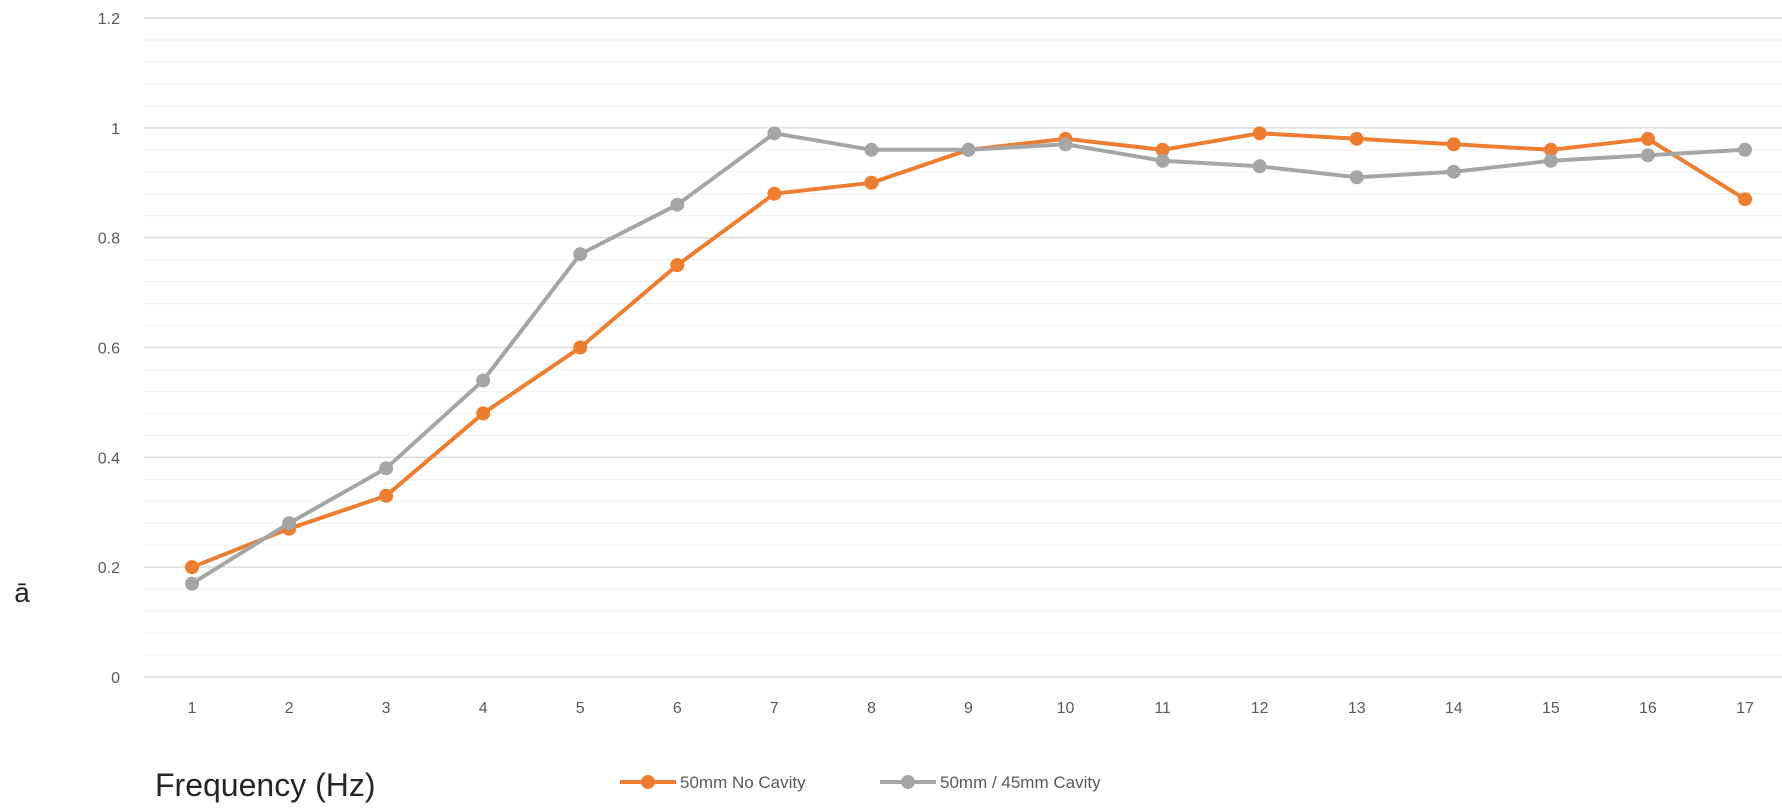  I want to click on y-tick-label: 1, so click(115, 129).